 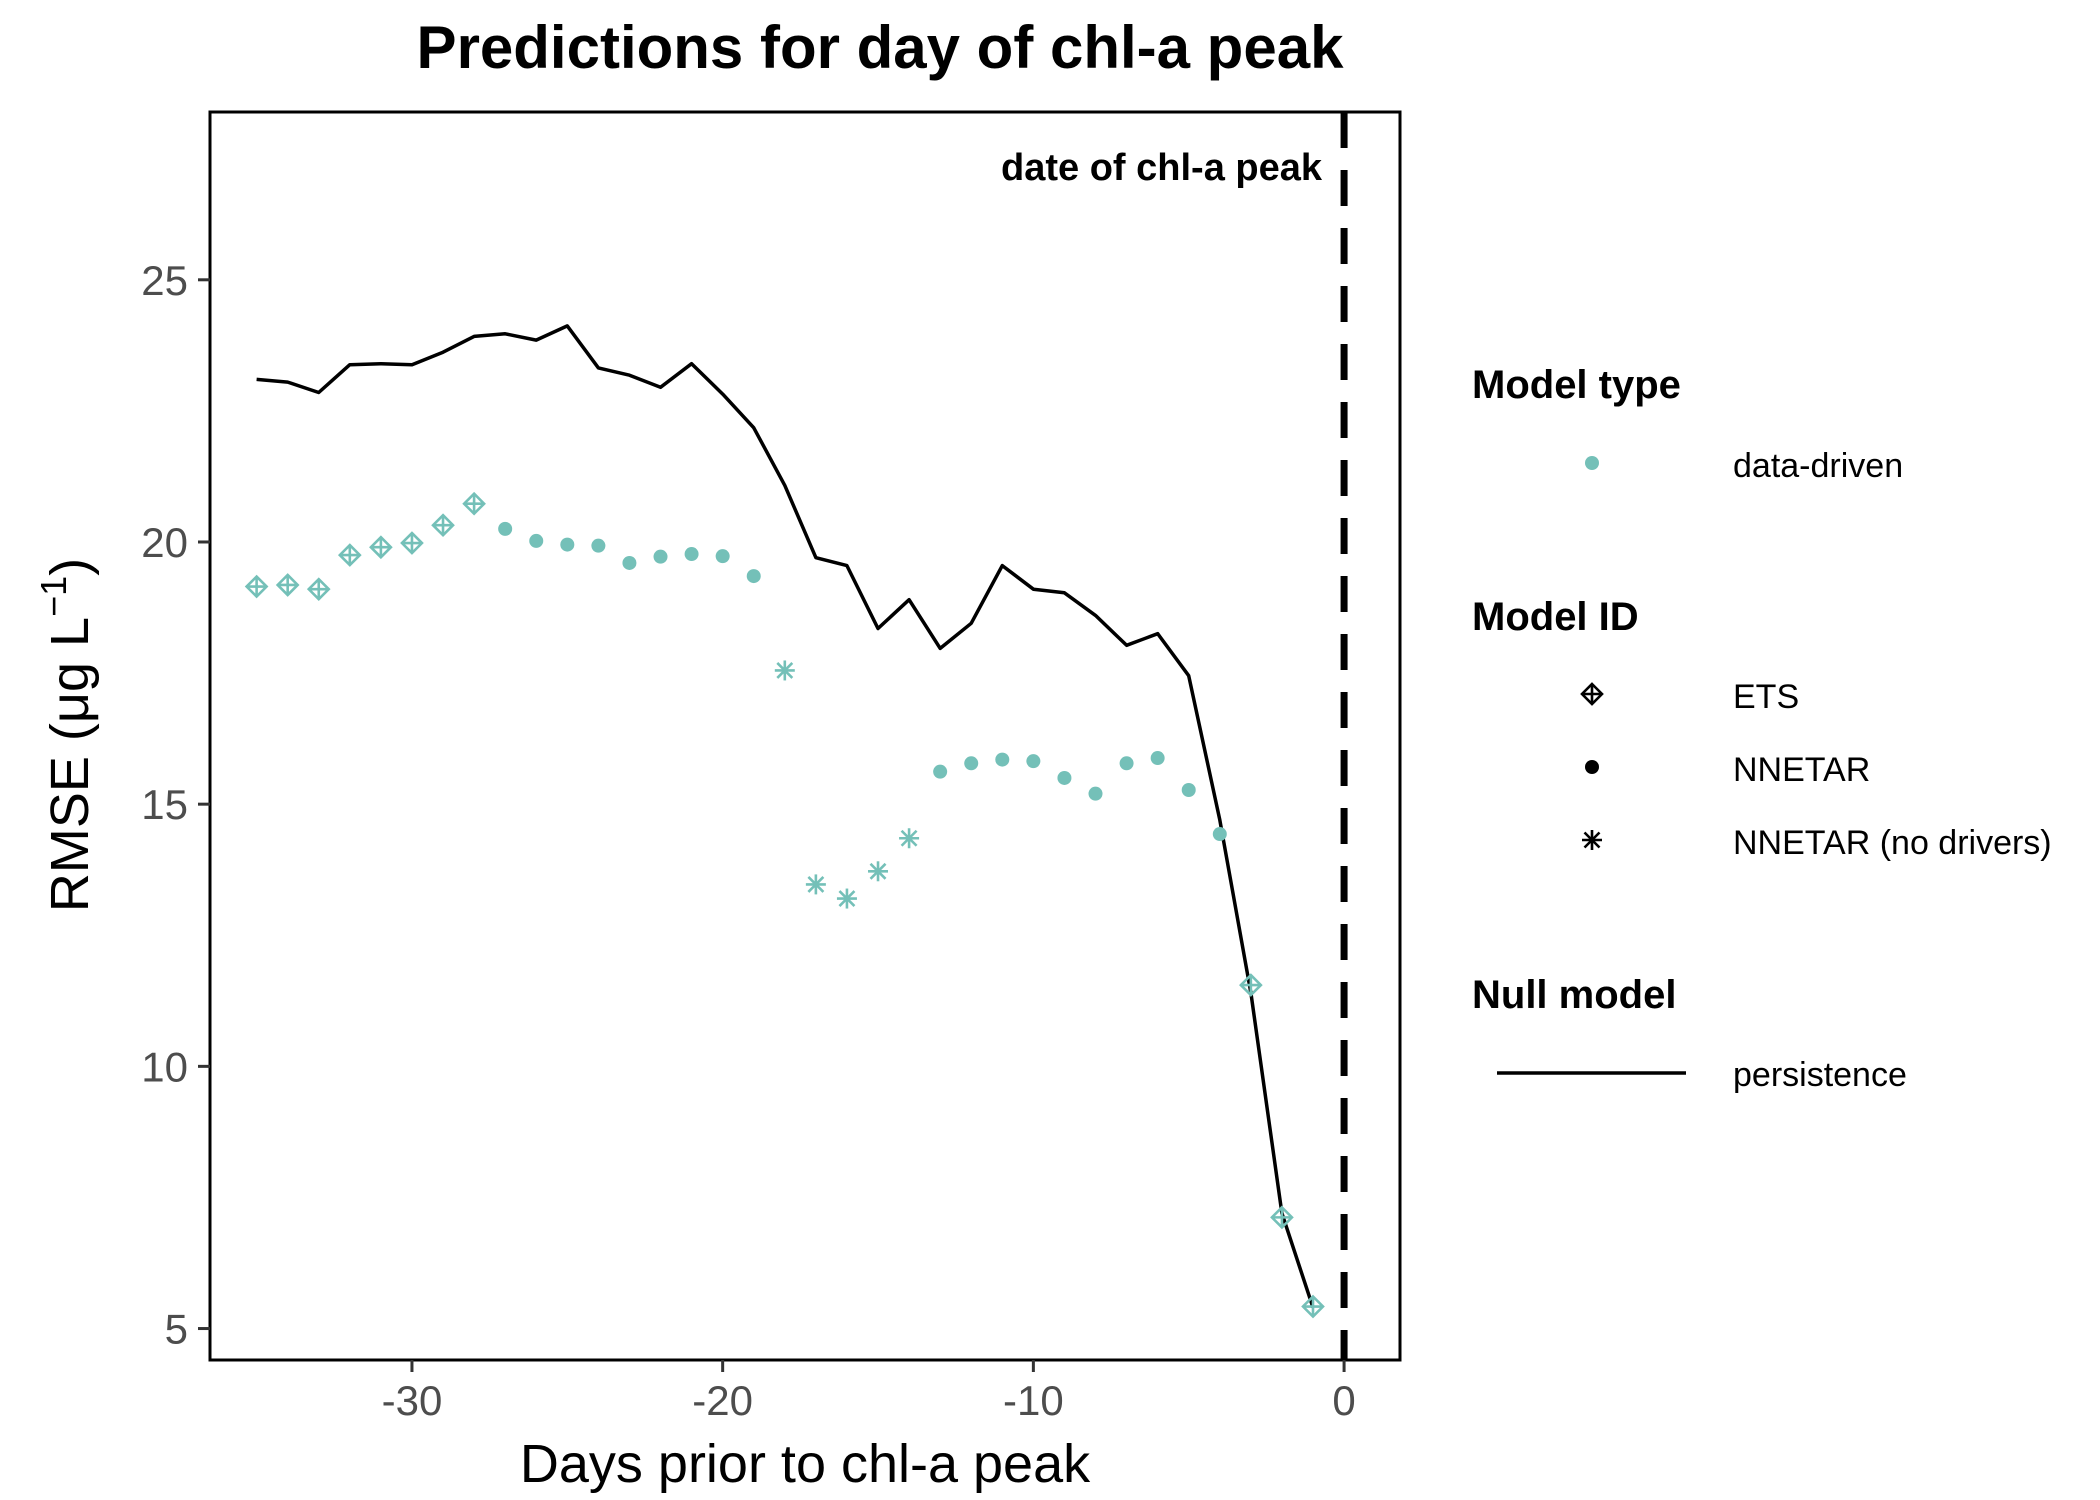 What do you see at coordinates (412, 1400) in the screenshot?
I see `x-tick-label: -30` at bounding box center [412, 1400].